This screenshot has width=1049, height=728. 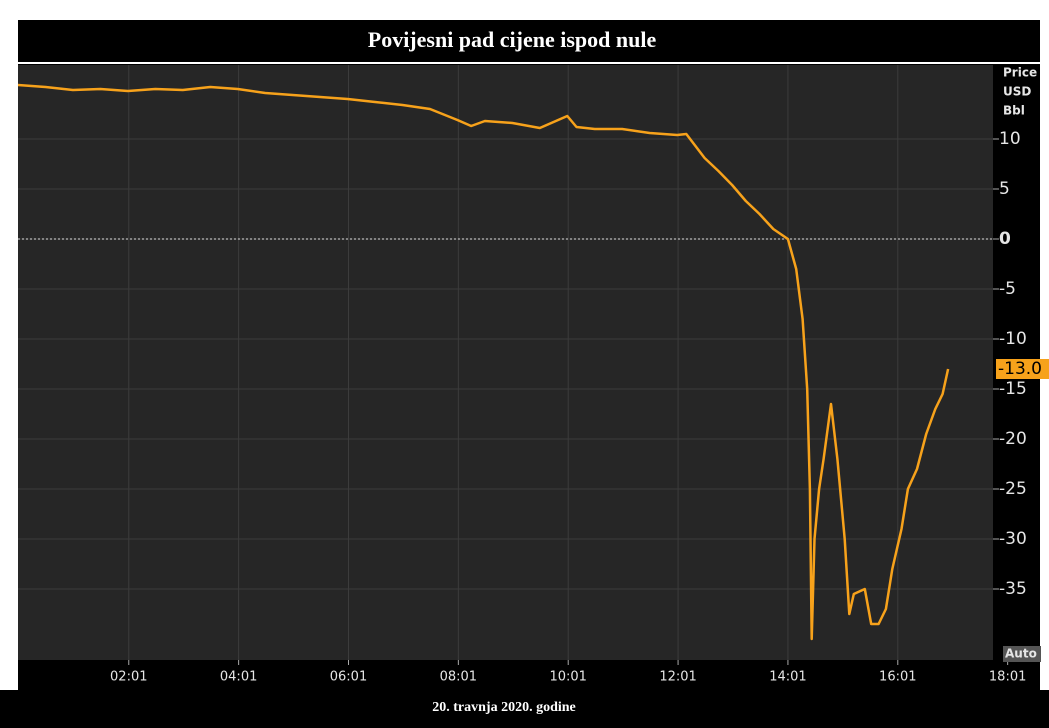 I want to click on y-tick-label: -5, so click(x=1007, y=289).